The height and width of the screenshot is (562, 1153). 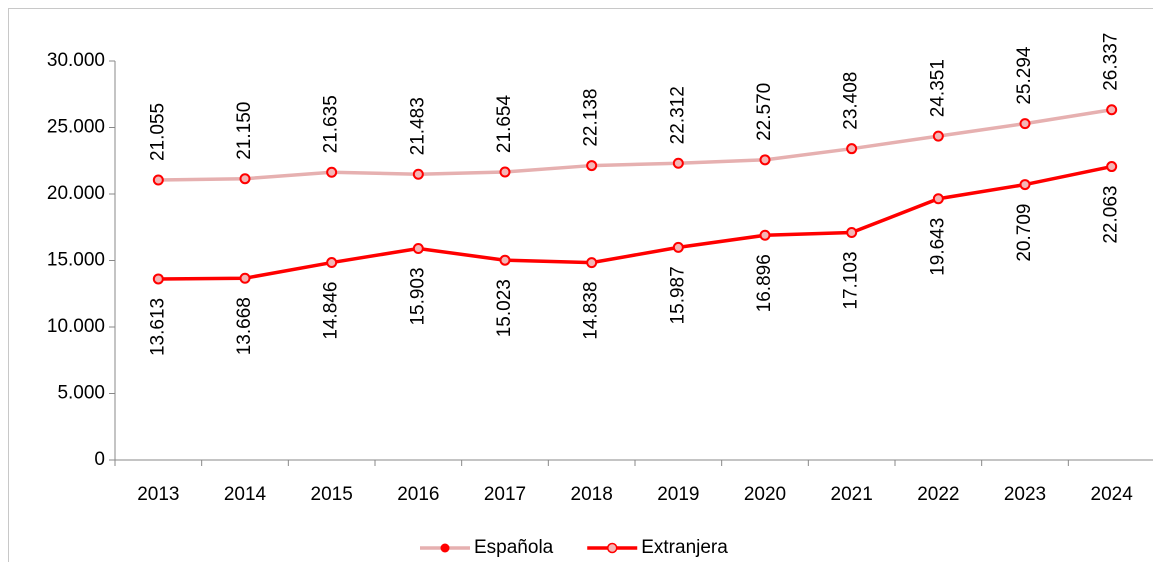 What do you see at coordinates (76, 326) in the screenshot?
I see `y-tick-label: 10.000` at bounding box center [76, 326].